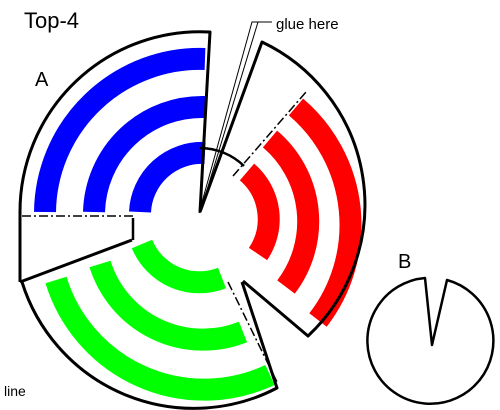 This screenshot has width=500, height=410. I want to click on blue-ring-middle, so click(144, 154).